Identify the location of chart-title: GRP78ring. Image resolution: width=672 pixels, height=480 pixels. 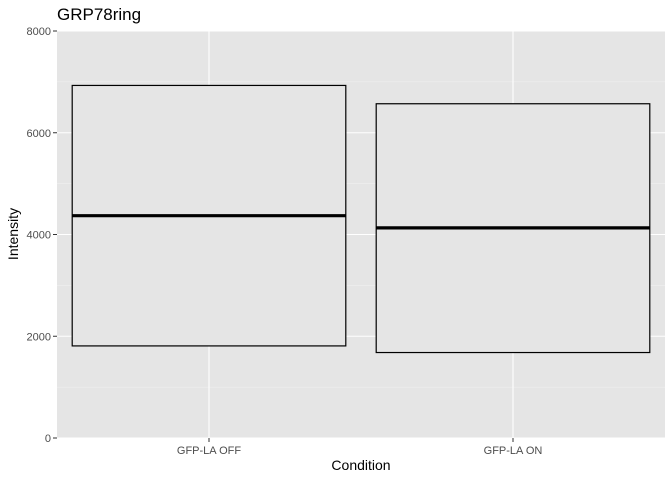
(99, 14).